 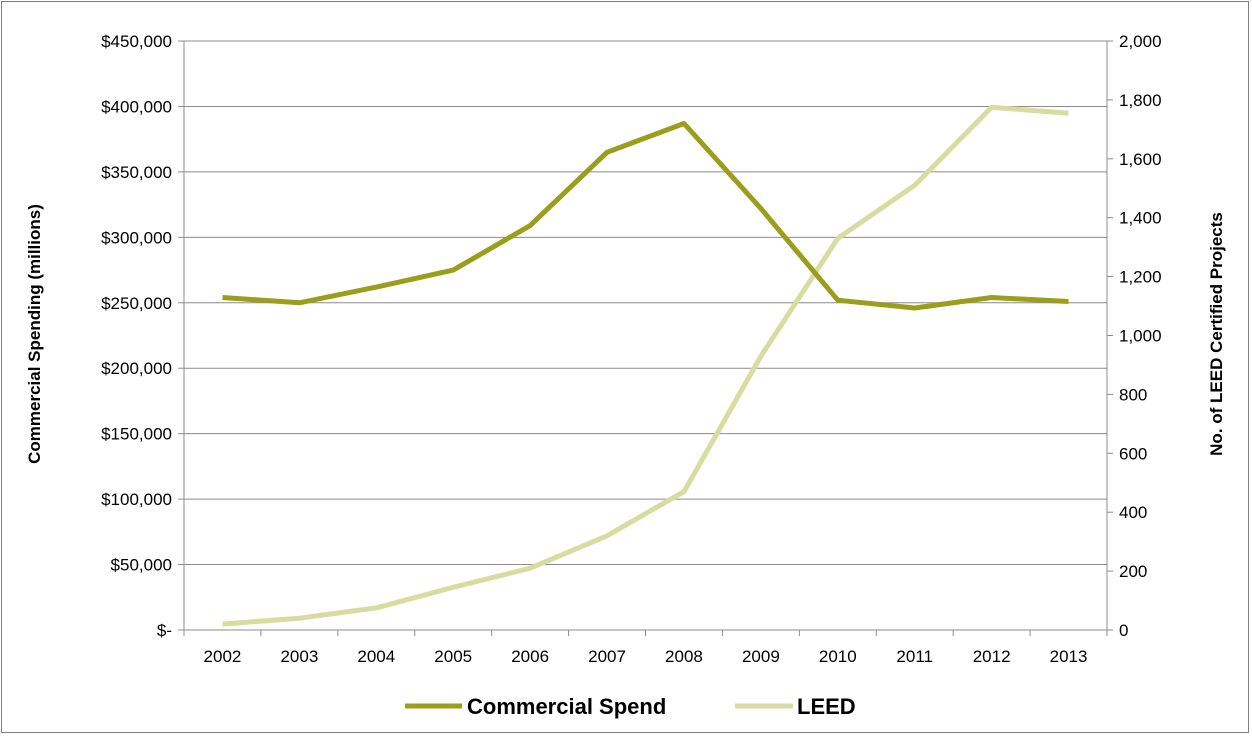 I want to click on right-tick-label: 0, so click(x=1123, y=630).